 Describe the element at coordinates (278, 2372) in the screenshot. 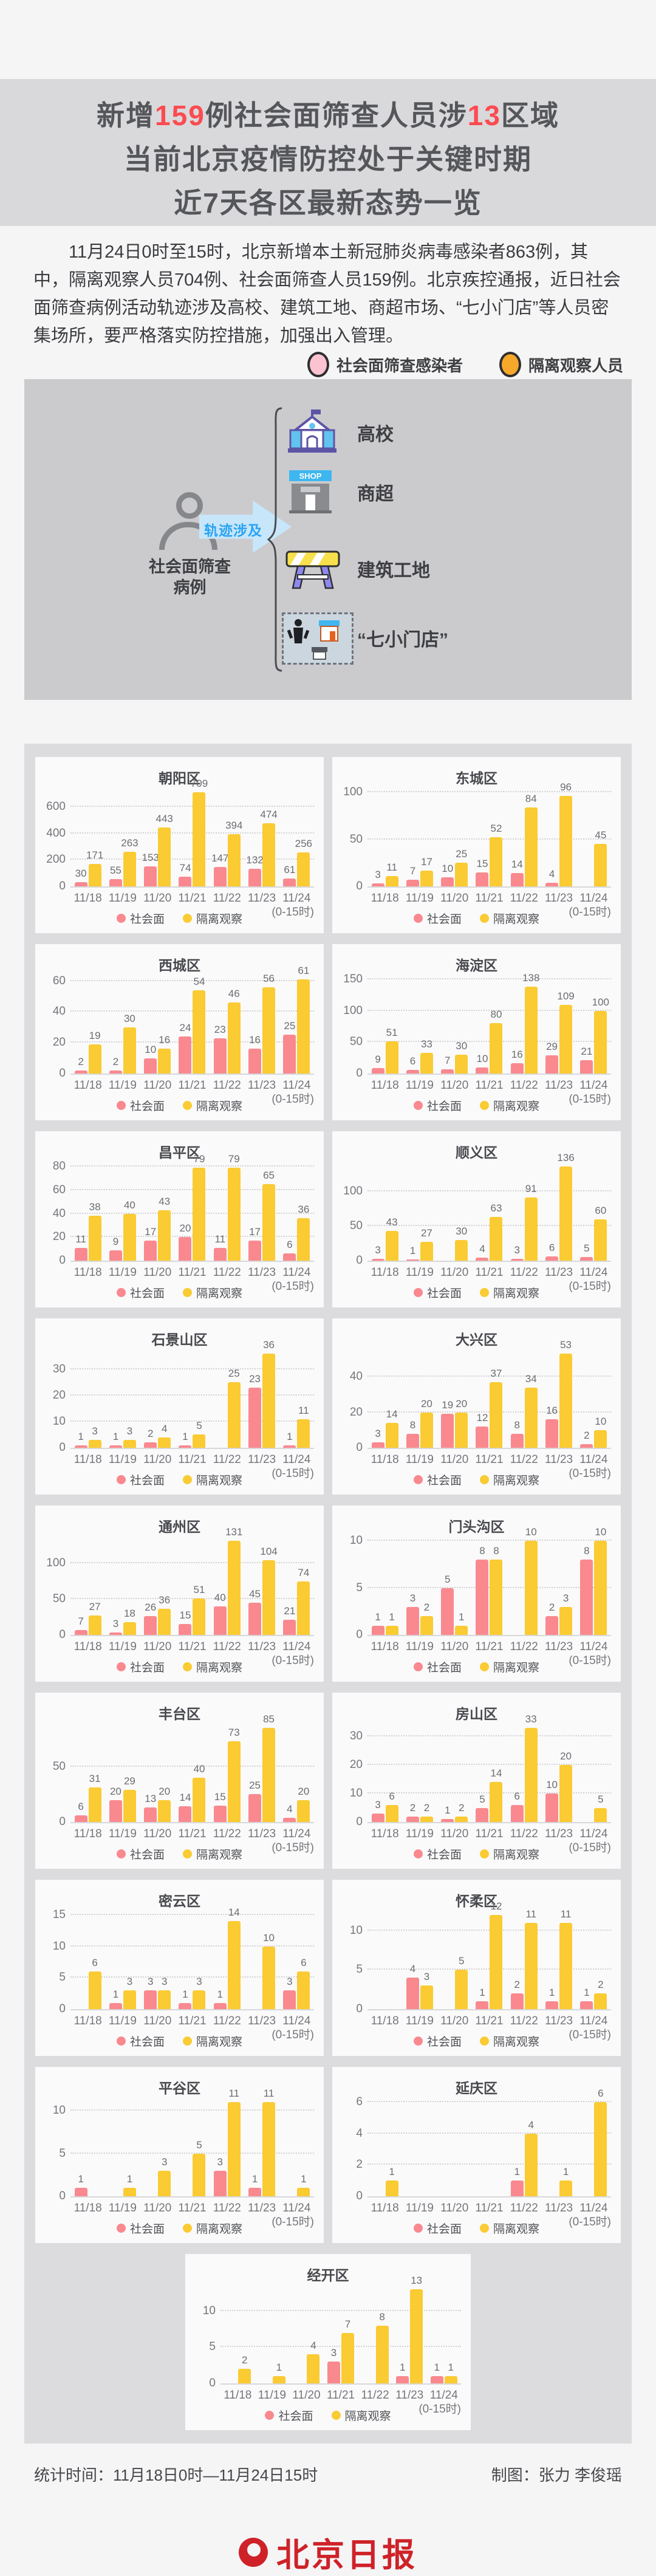

I see `quarantine-observation-bar: 1` at that location.